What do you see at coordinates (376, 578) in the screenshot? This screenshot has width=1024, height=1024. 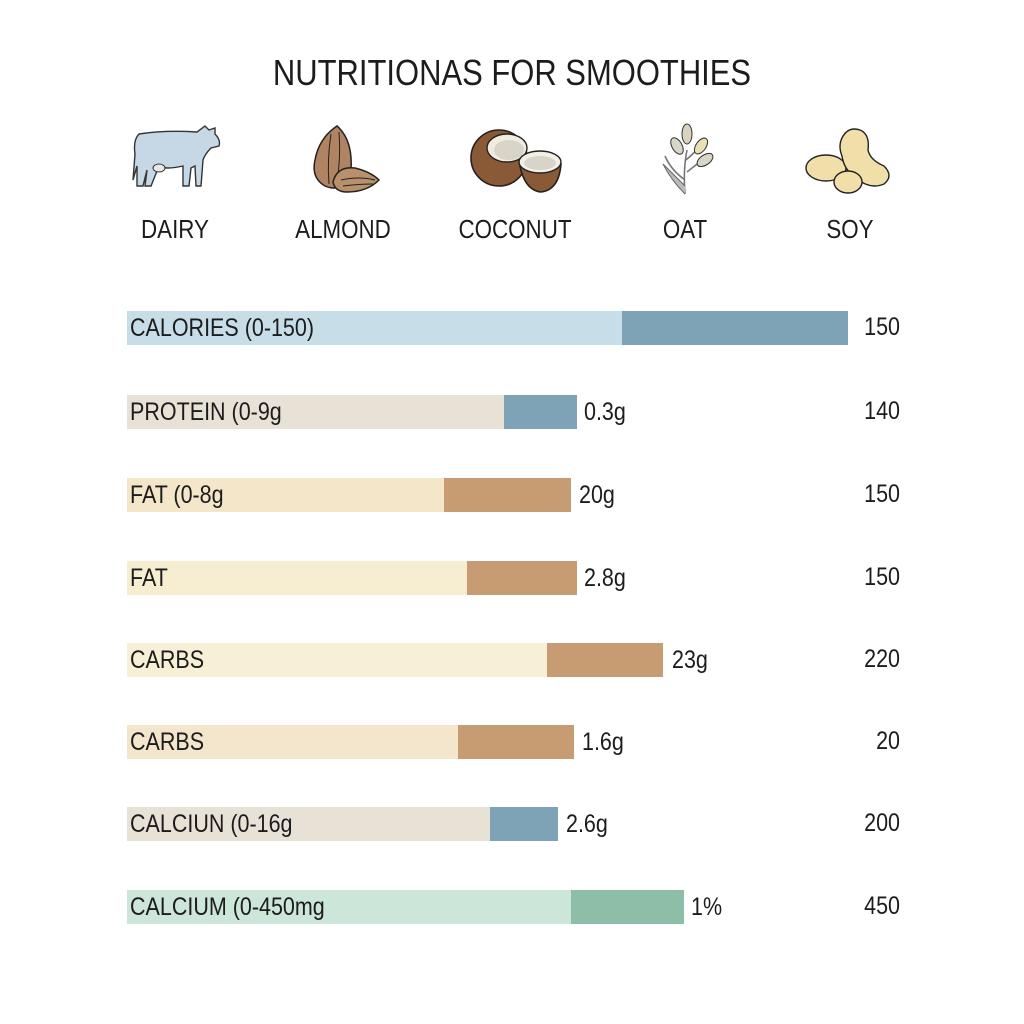 I see `bar-row-fat: FAT 2.8g` at bounding box center [376, 578].